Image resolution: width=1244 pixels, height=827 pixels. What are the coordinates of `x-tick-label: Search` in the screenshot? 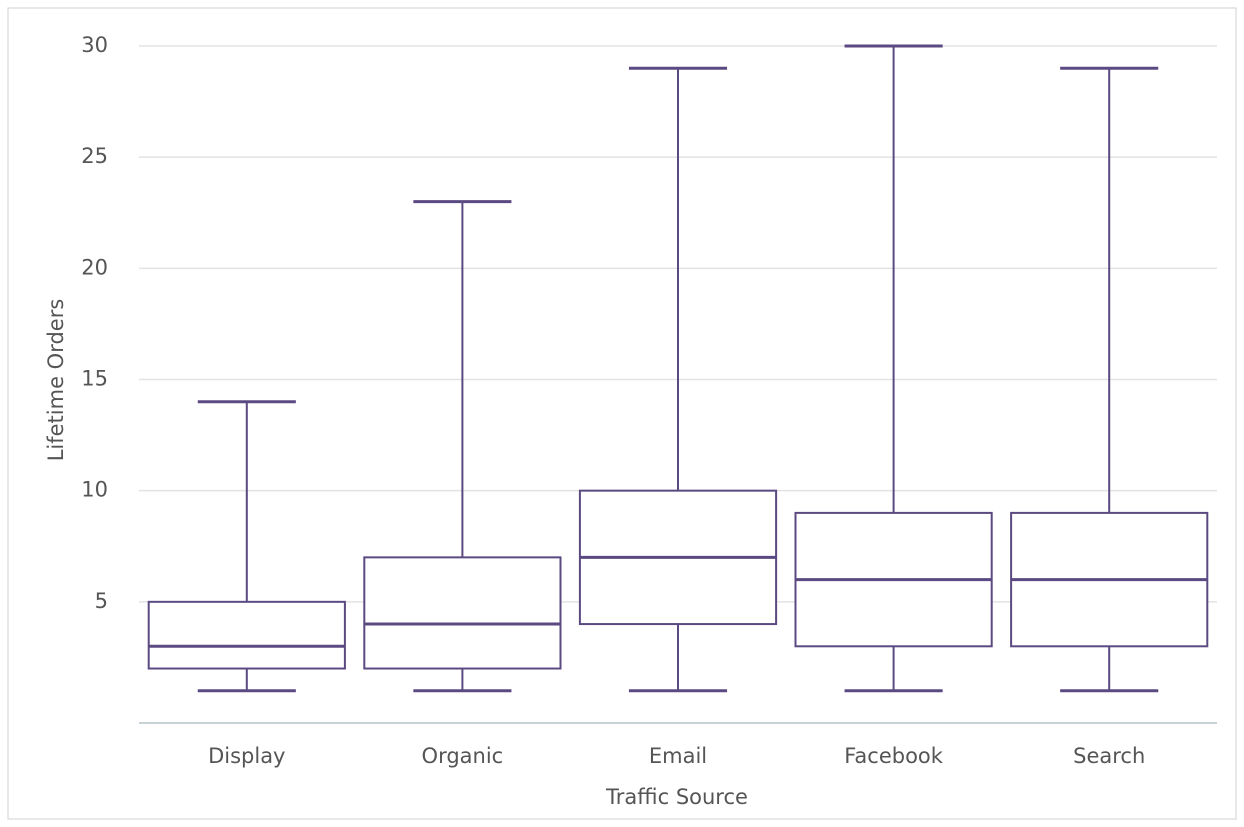 It's located at (1109, 756).